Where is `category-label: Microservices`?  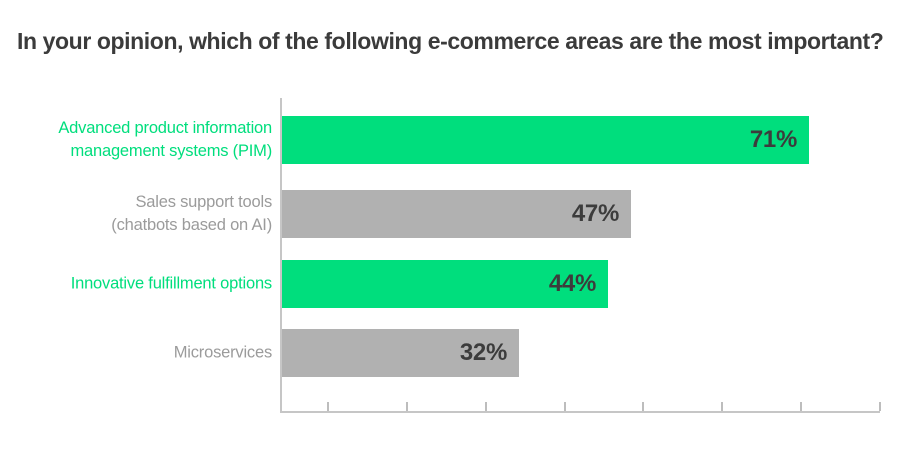
category-label: Microservices is located at coordinates (223, 353).